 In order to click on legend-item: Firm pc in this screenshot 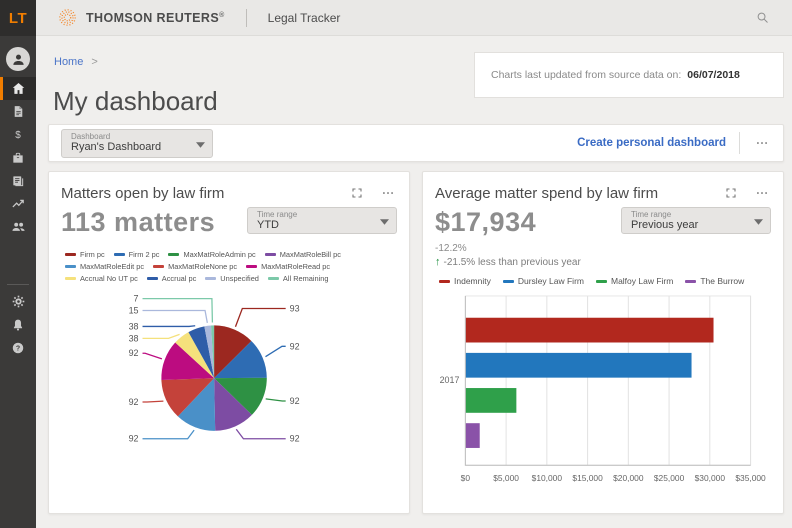, I will do `click(85, 254)`.